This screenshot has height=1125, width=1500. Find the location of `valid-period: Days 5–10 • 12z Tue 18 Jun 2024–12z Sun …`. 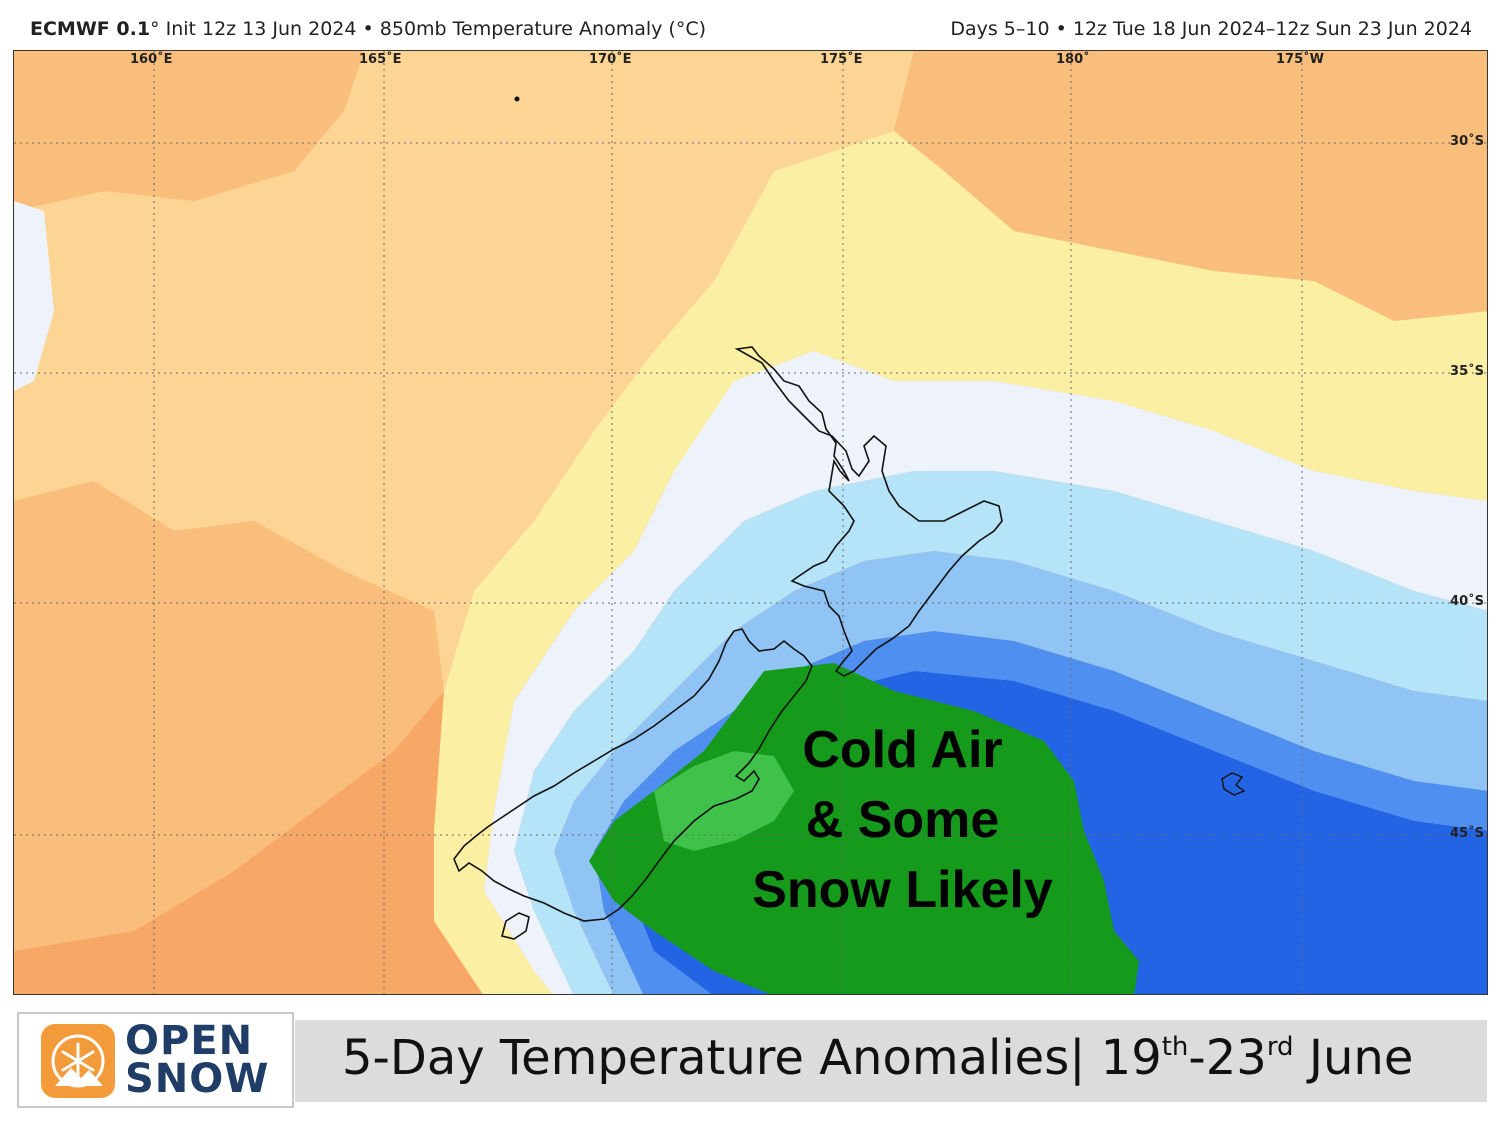

valid-period: Days 5–10 • 12z Tue 18 Jun 2024–12z Sun … is located at coordinates (1211, 29).